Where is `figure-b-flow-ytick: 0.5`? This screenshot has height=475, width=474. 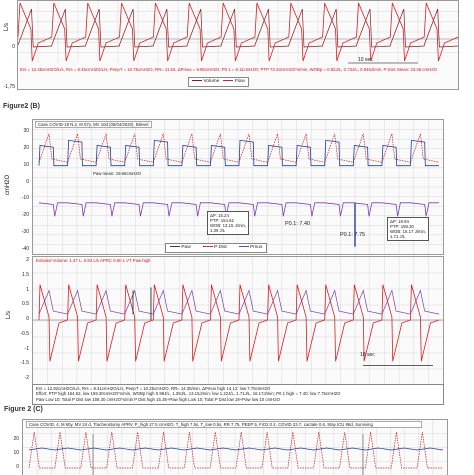
figure-b-flow-ytick: 0.5 is located at coordinates (25, 304).